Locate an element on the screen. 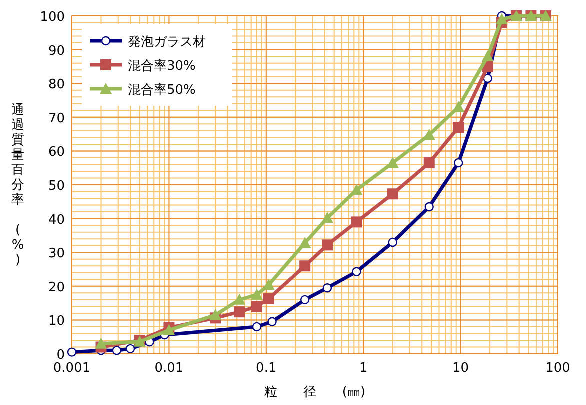  legend-label: 混合率50% is located at coordinates (162, 90).